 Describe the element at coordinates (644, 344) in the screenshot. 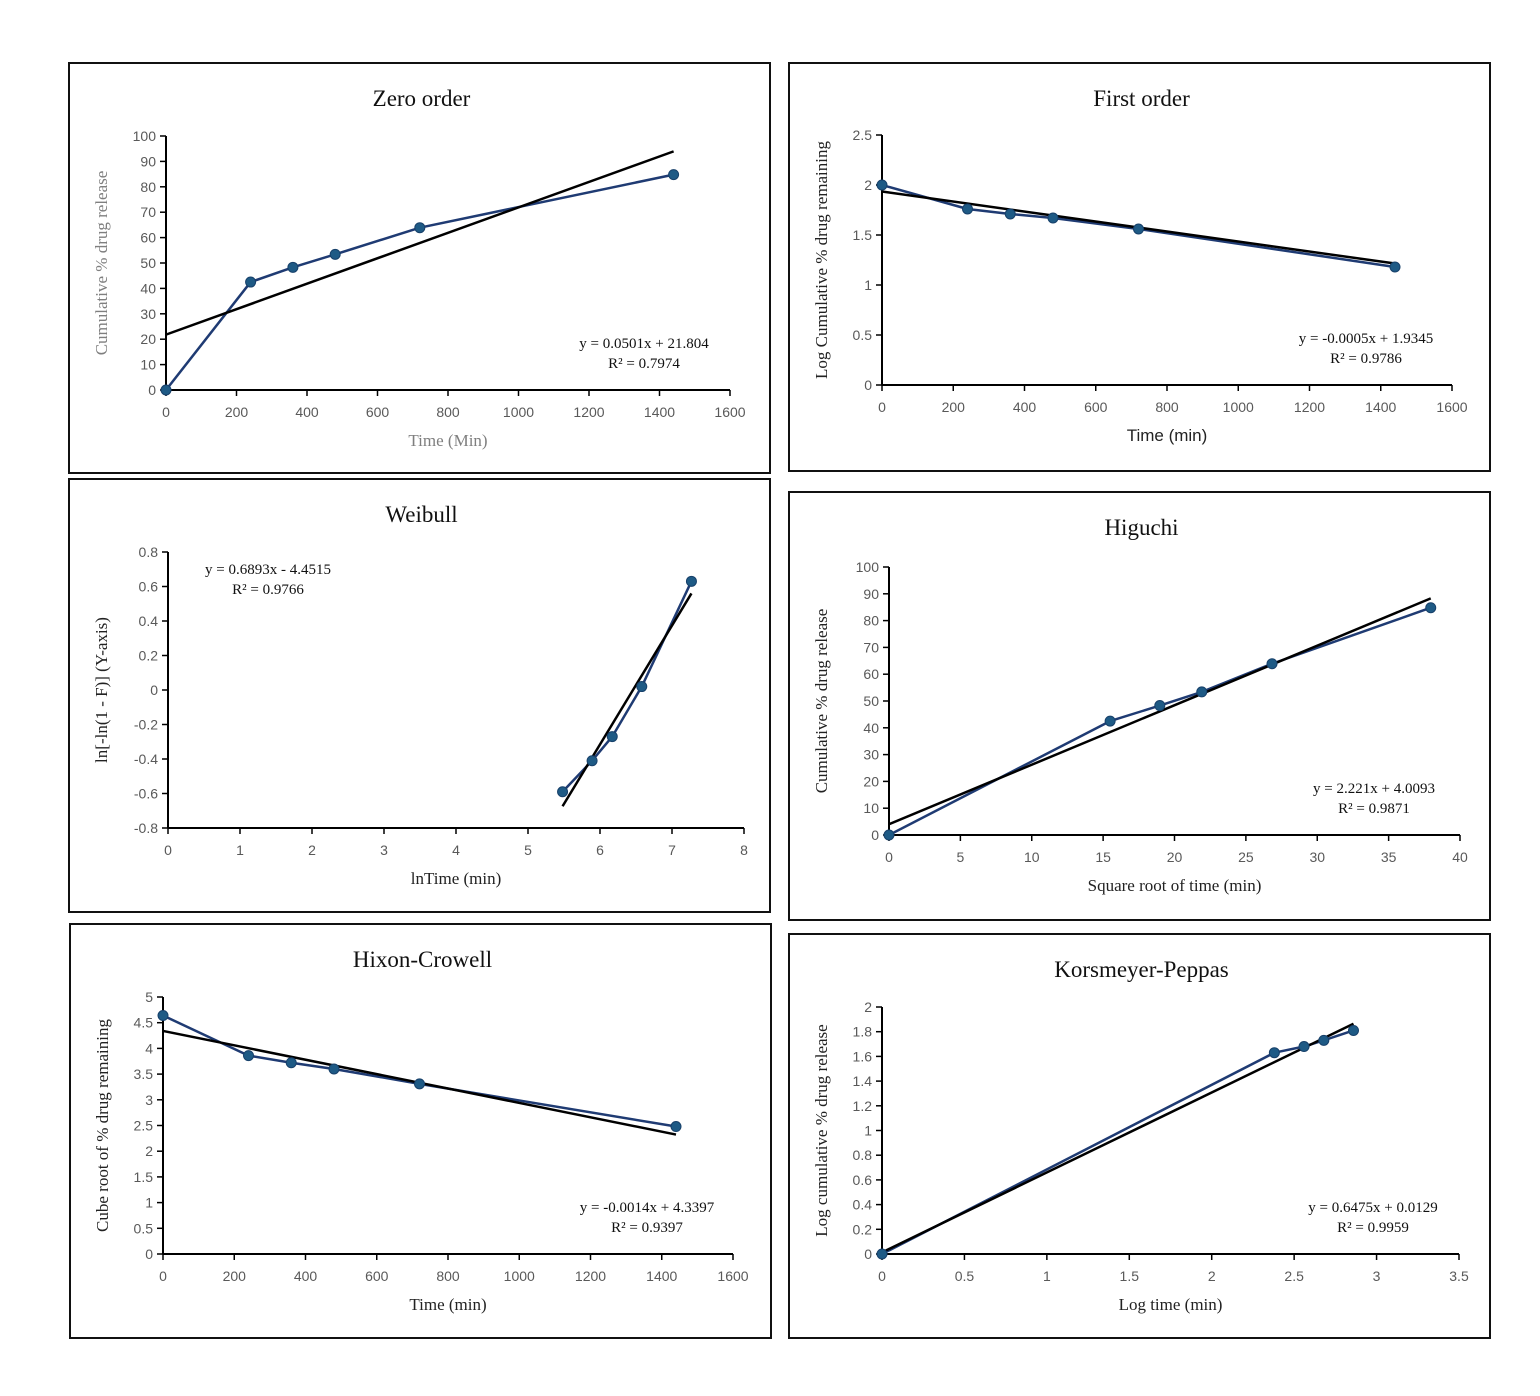

I see `trendline-equation: y = 0.0501x + 21.804` at that location.